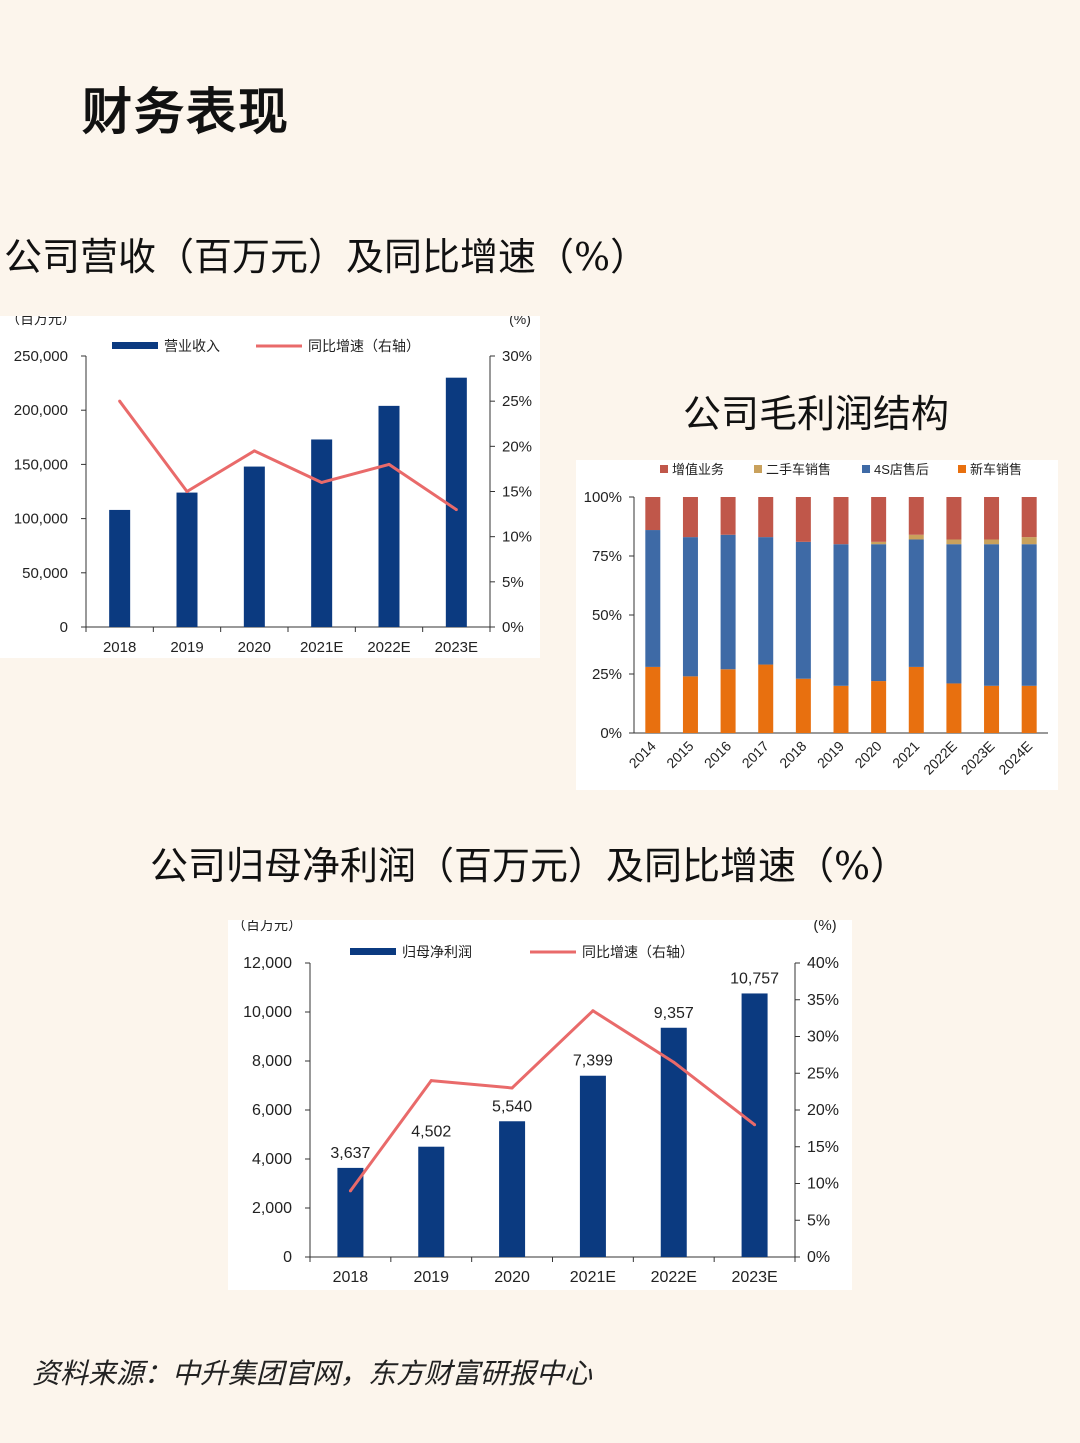  Describe the element at coordinates (64, 627) in the screenshot. I see `left-tick-label: 0` at that location.